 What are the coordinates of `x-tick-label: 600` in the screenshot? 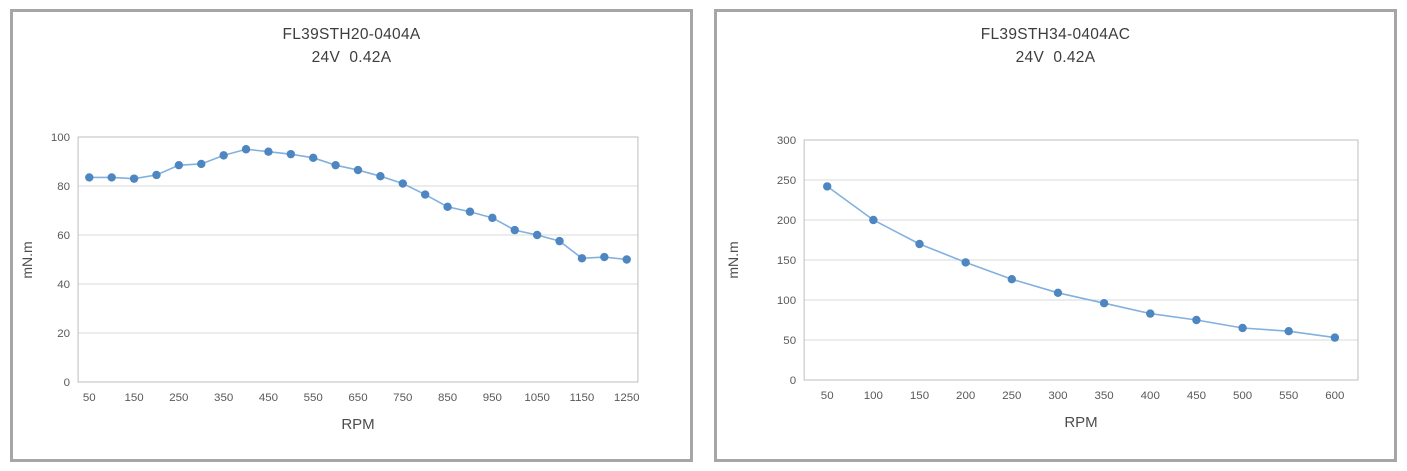 It's located at (1334, 396).